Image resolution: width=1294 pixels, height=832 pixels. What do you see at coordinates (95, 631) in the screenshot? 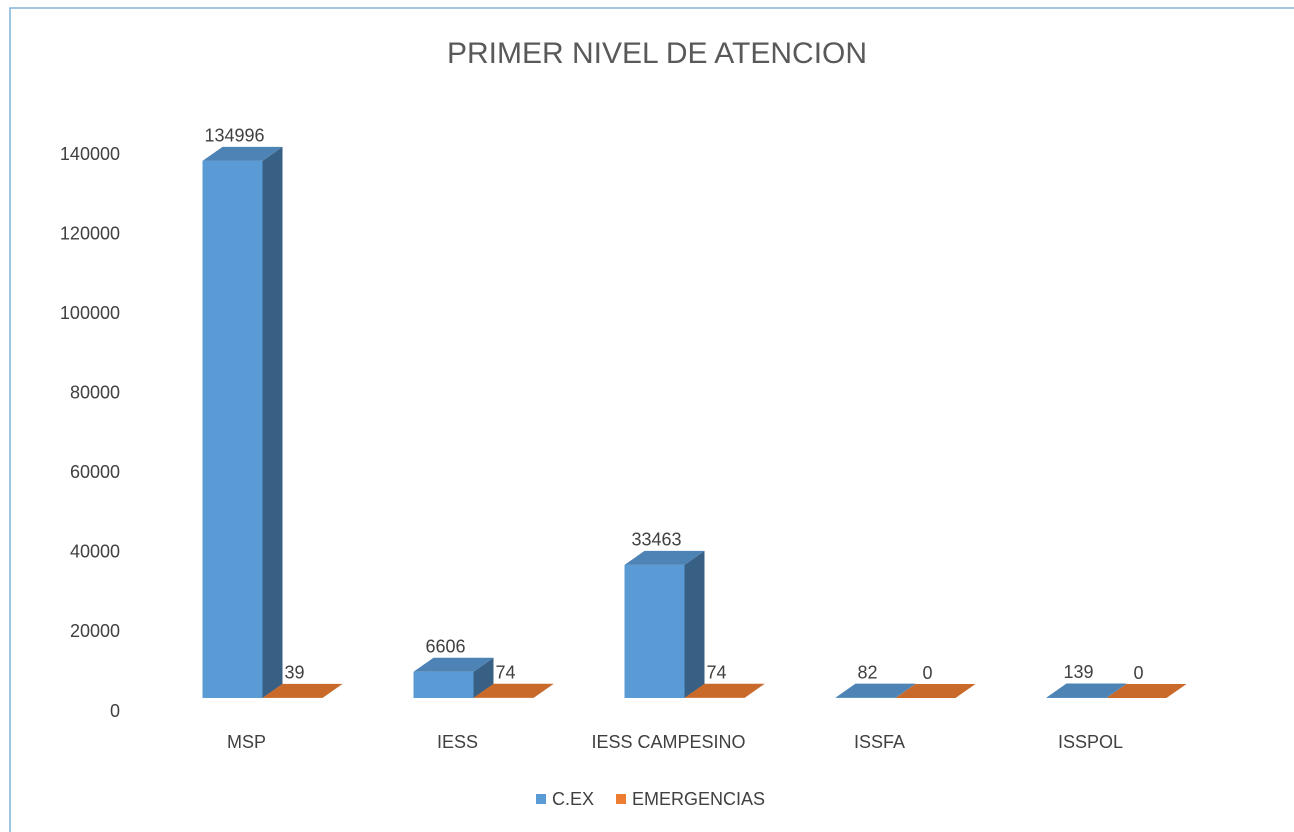
I see `y-tick-label: 20000` at bounding box center [95, 631].